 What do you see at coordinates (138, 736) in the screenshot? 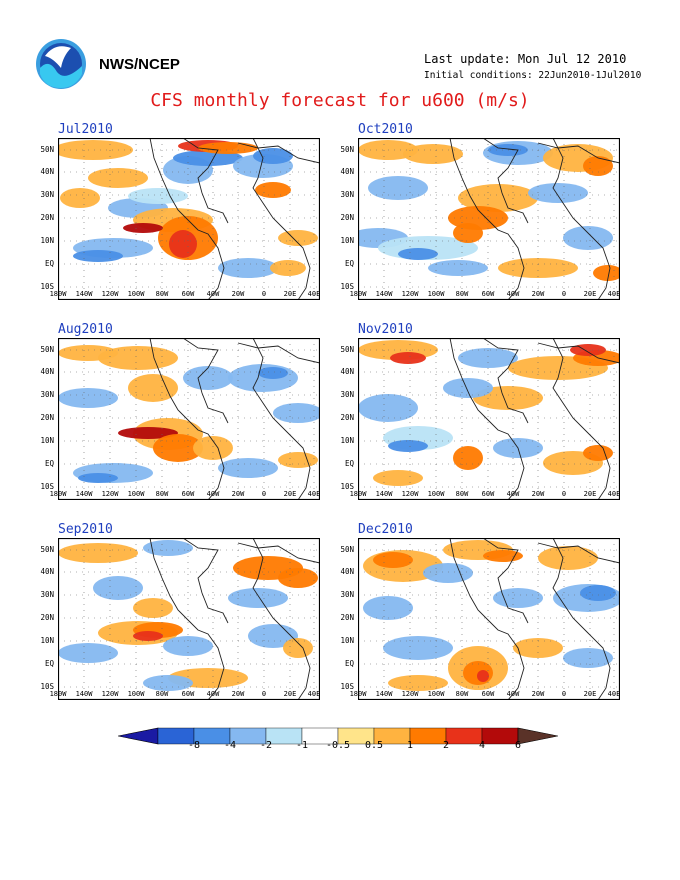
I see `colorbar-end-low` at bounding box center [138, 736].